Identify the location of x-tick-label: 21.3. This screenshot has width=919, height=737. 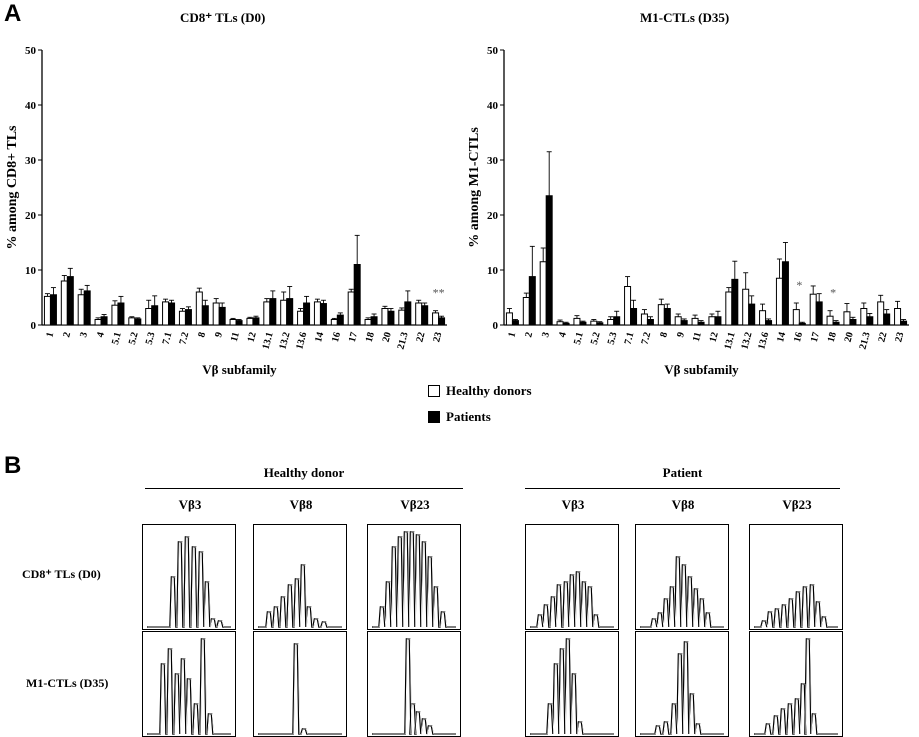
(865, 341).